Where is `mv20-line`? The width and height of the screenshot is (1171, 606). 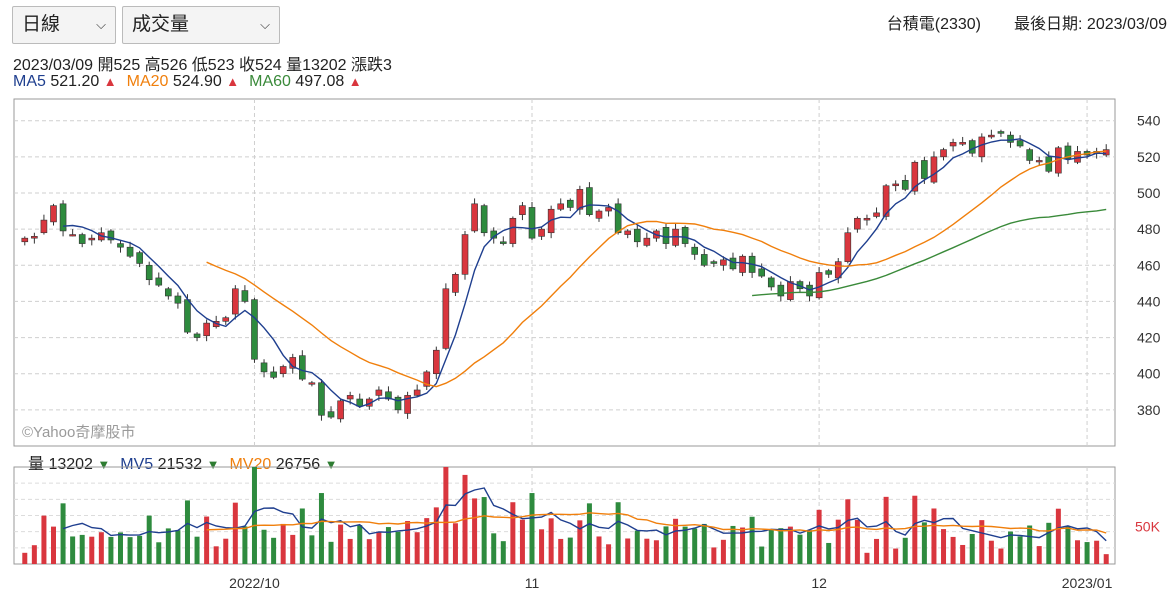
mv20-line is located at coordinates (656, 523).